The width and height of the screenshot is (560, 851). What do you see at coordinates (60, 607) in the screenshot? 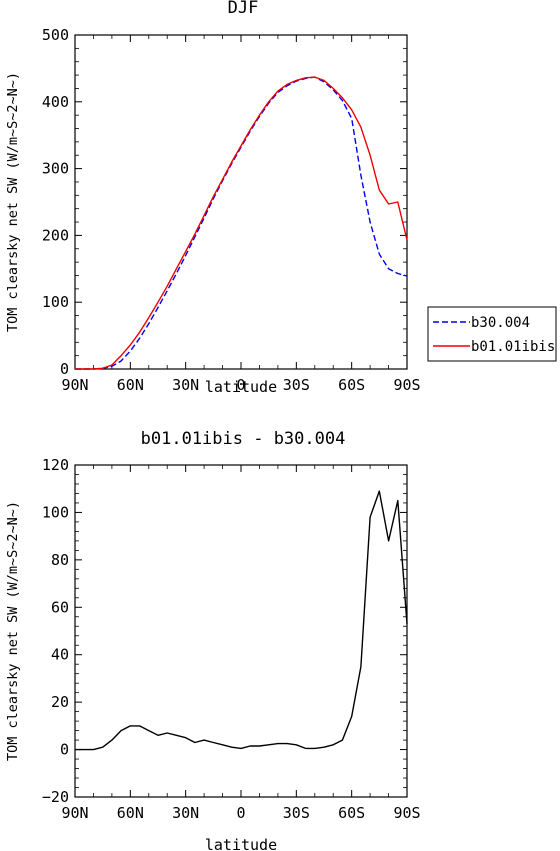
I see `y-tick-label: 60` at bounding box center [60, 607].